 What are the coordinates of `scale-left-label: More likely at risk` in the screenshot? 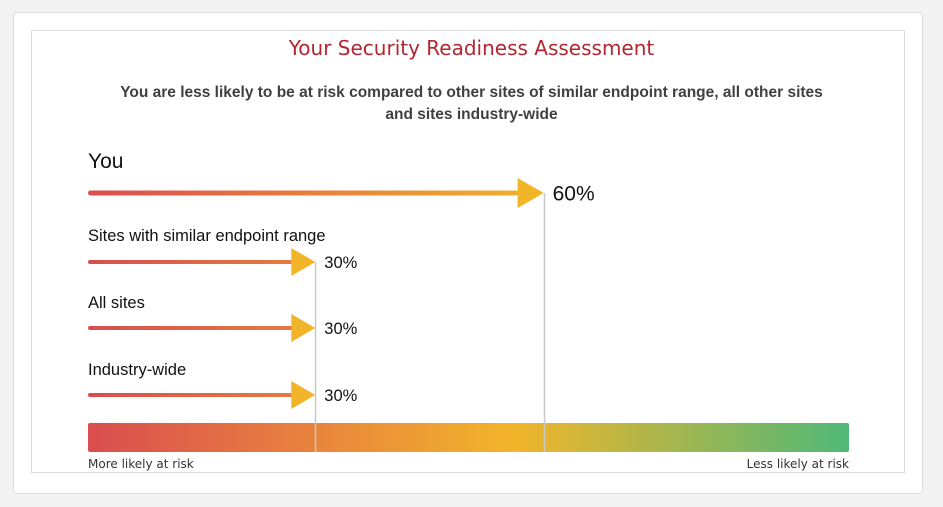 It's located at (141, 464).